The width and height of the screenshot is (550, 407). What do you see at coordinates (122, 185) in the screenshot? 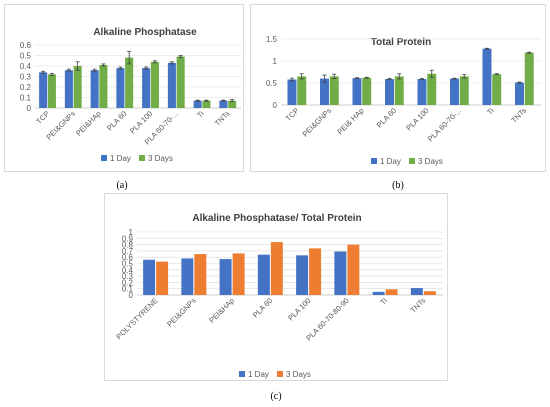
I see `caption-a: (a)` at bounding box center [122, 185].